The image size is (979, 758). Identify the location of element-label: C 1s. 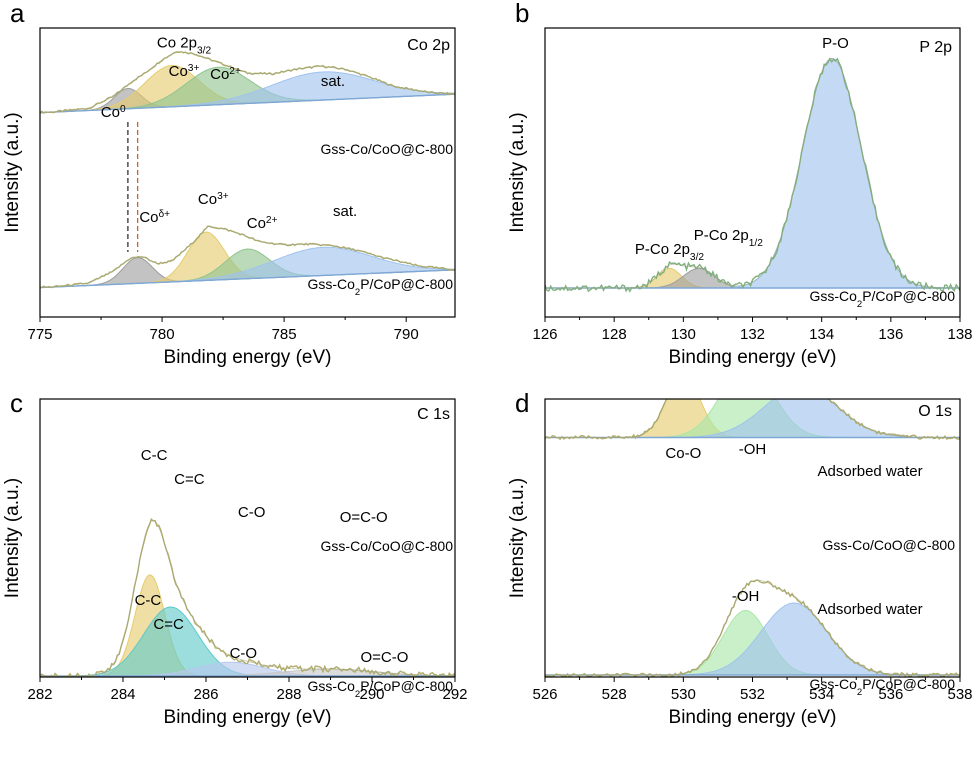
(433, 414).